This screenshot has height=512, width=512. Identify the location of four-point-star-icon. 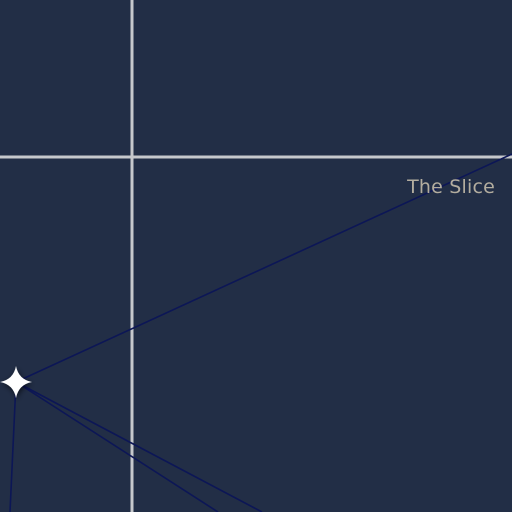
(16, 382).